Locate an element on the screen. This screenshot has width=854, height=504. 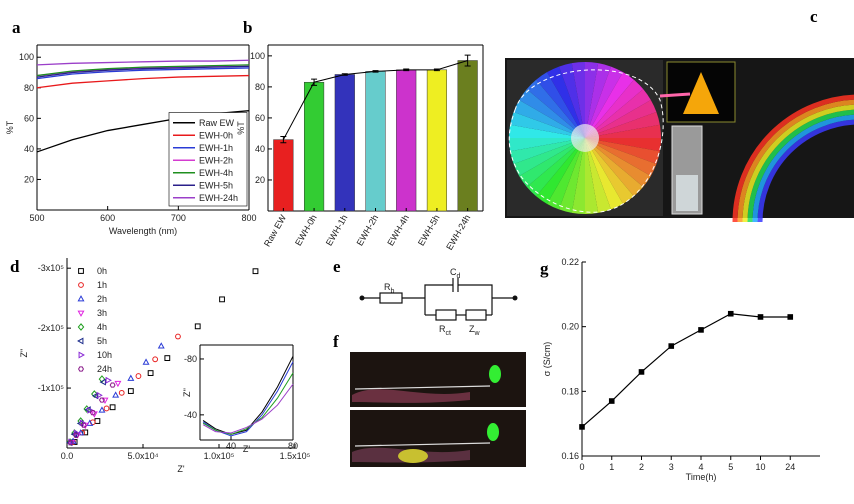
y-axis-label: %T is located at coordinates (241, 128).